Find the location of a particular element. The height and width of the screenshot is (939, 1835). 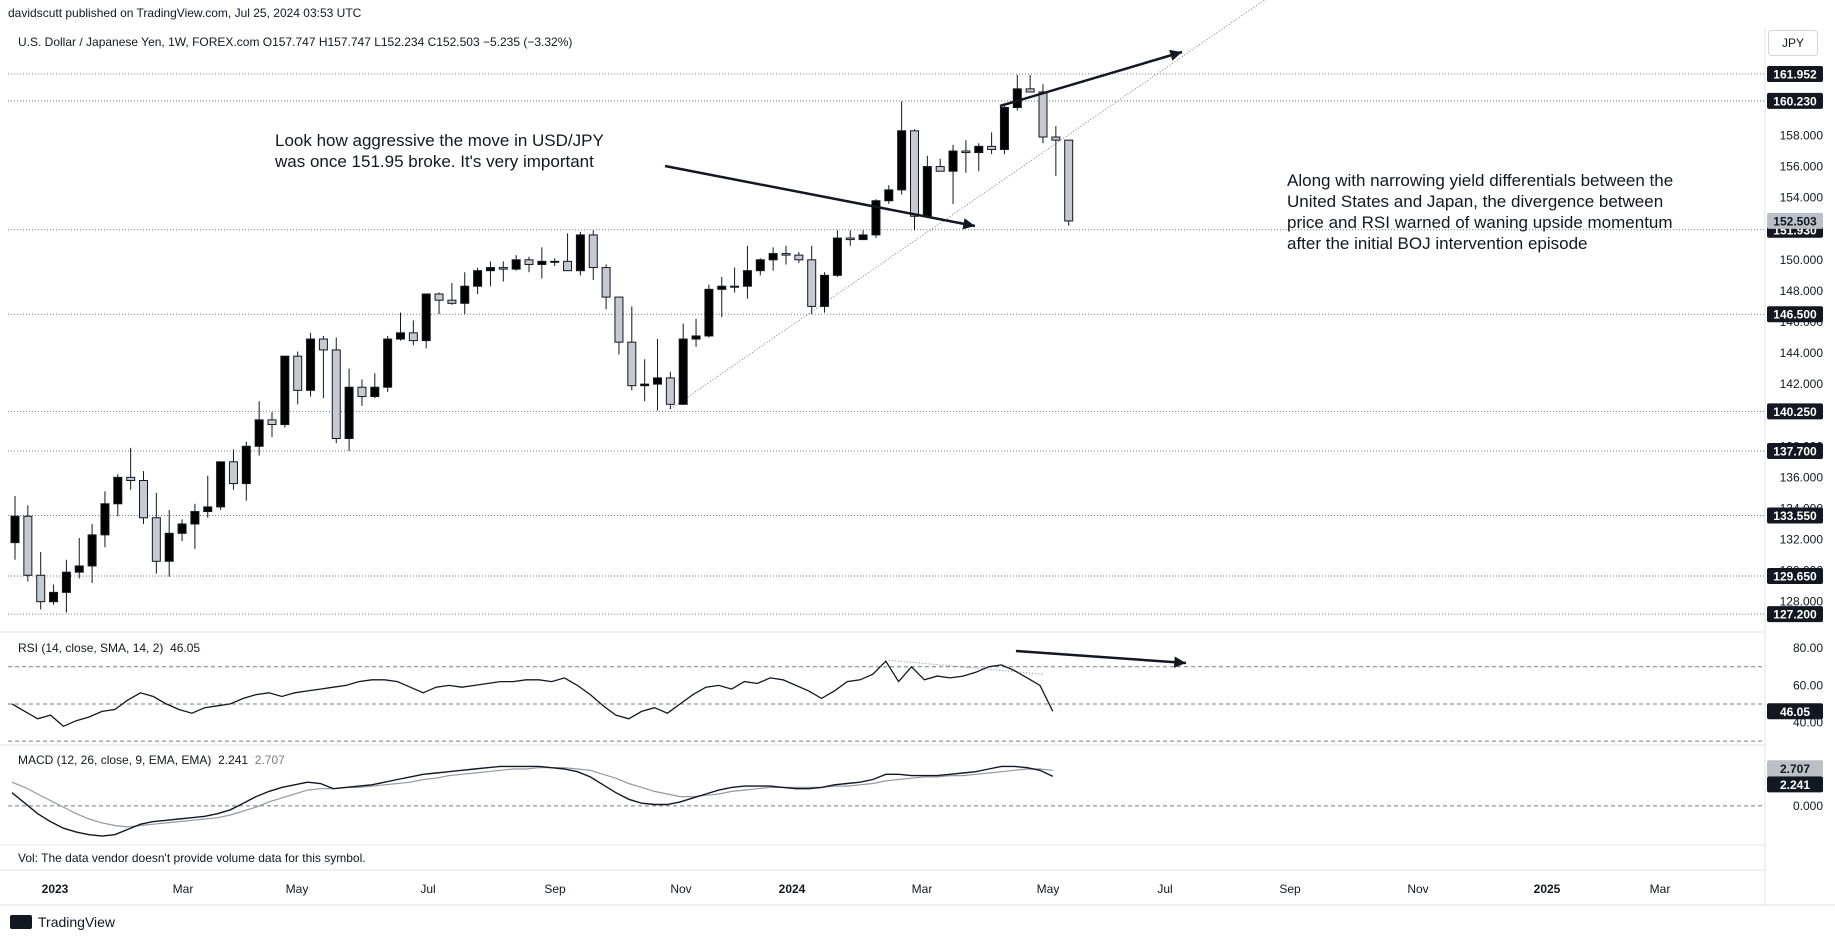

rsi-value-badge: 46.05 is located at coordinates (1795, 712).